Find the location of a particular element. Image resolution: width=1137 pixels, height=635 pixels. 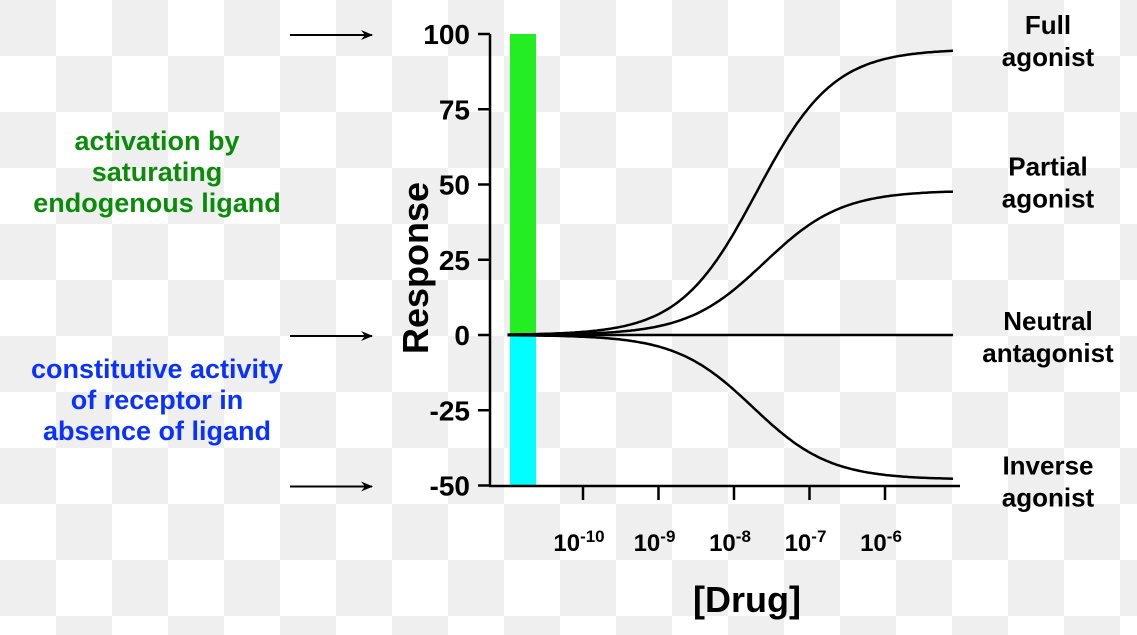

partial-agonist-curve is located at coordinates (730, 263).